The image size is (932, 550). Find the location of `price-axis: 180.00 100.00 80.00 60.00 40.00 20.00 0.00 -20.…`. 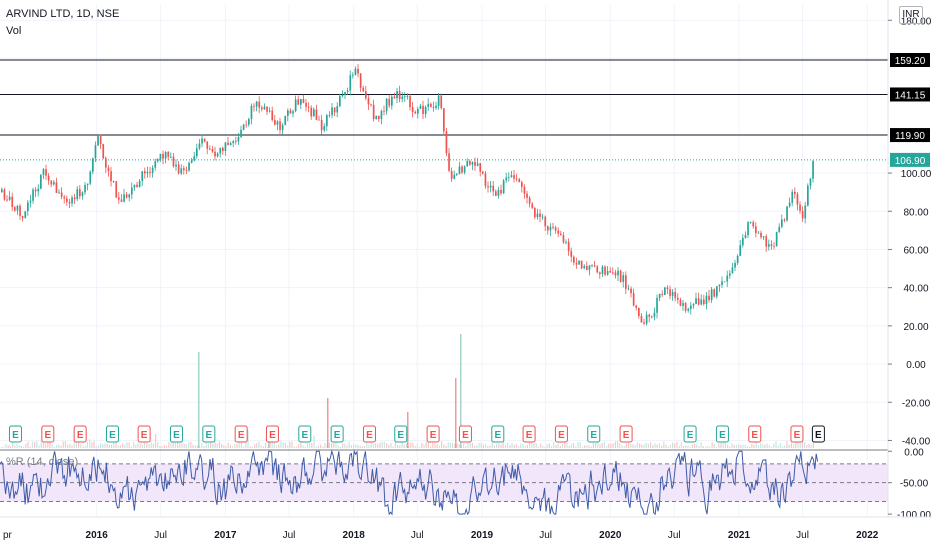

price-axis: 180.00 100.00 80.00 60.00 40.00 20.00 0.00 -20.… is located at coordinates (909, 260).